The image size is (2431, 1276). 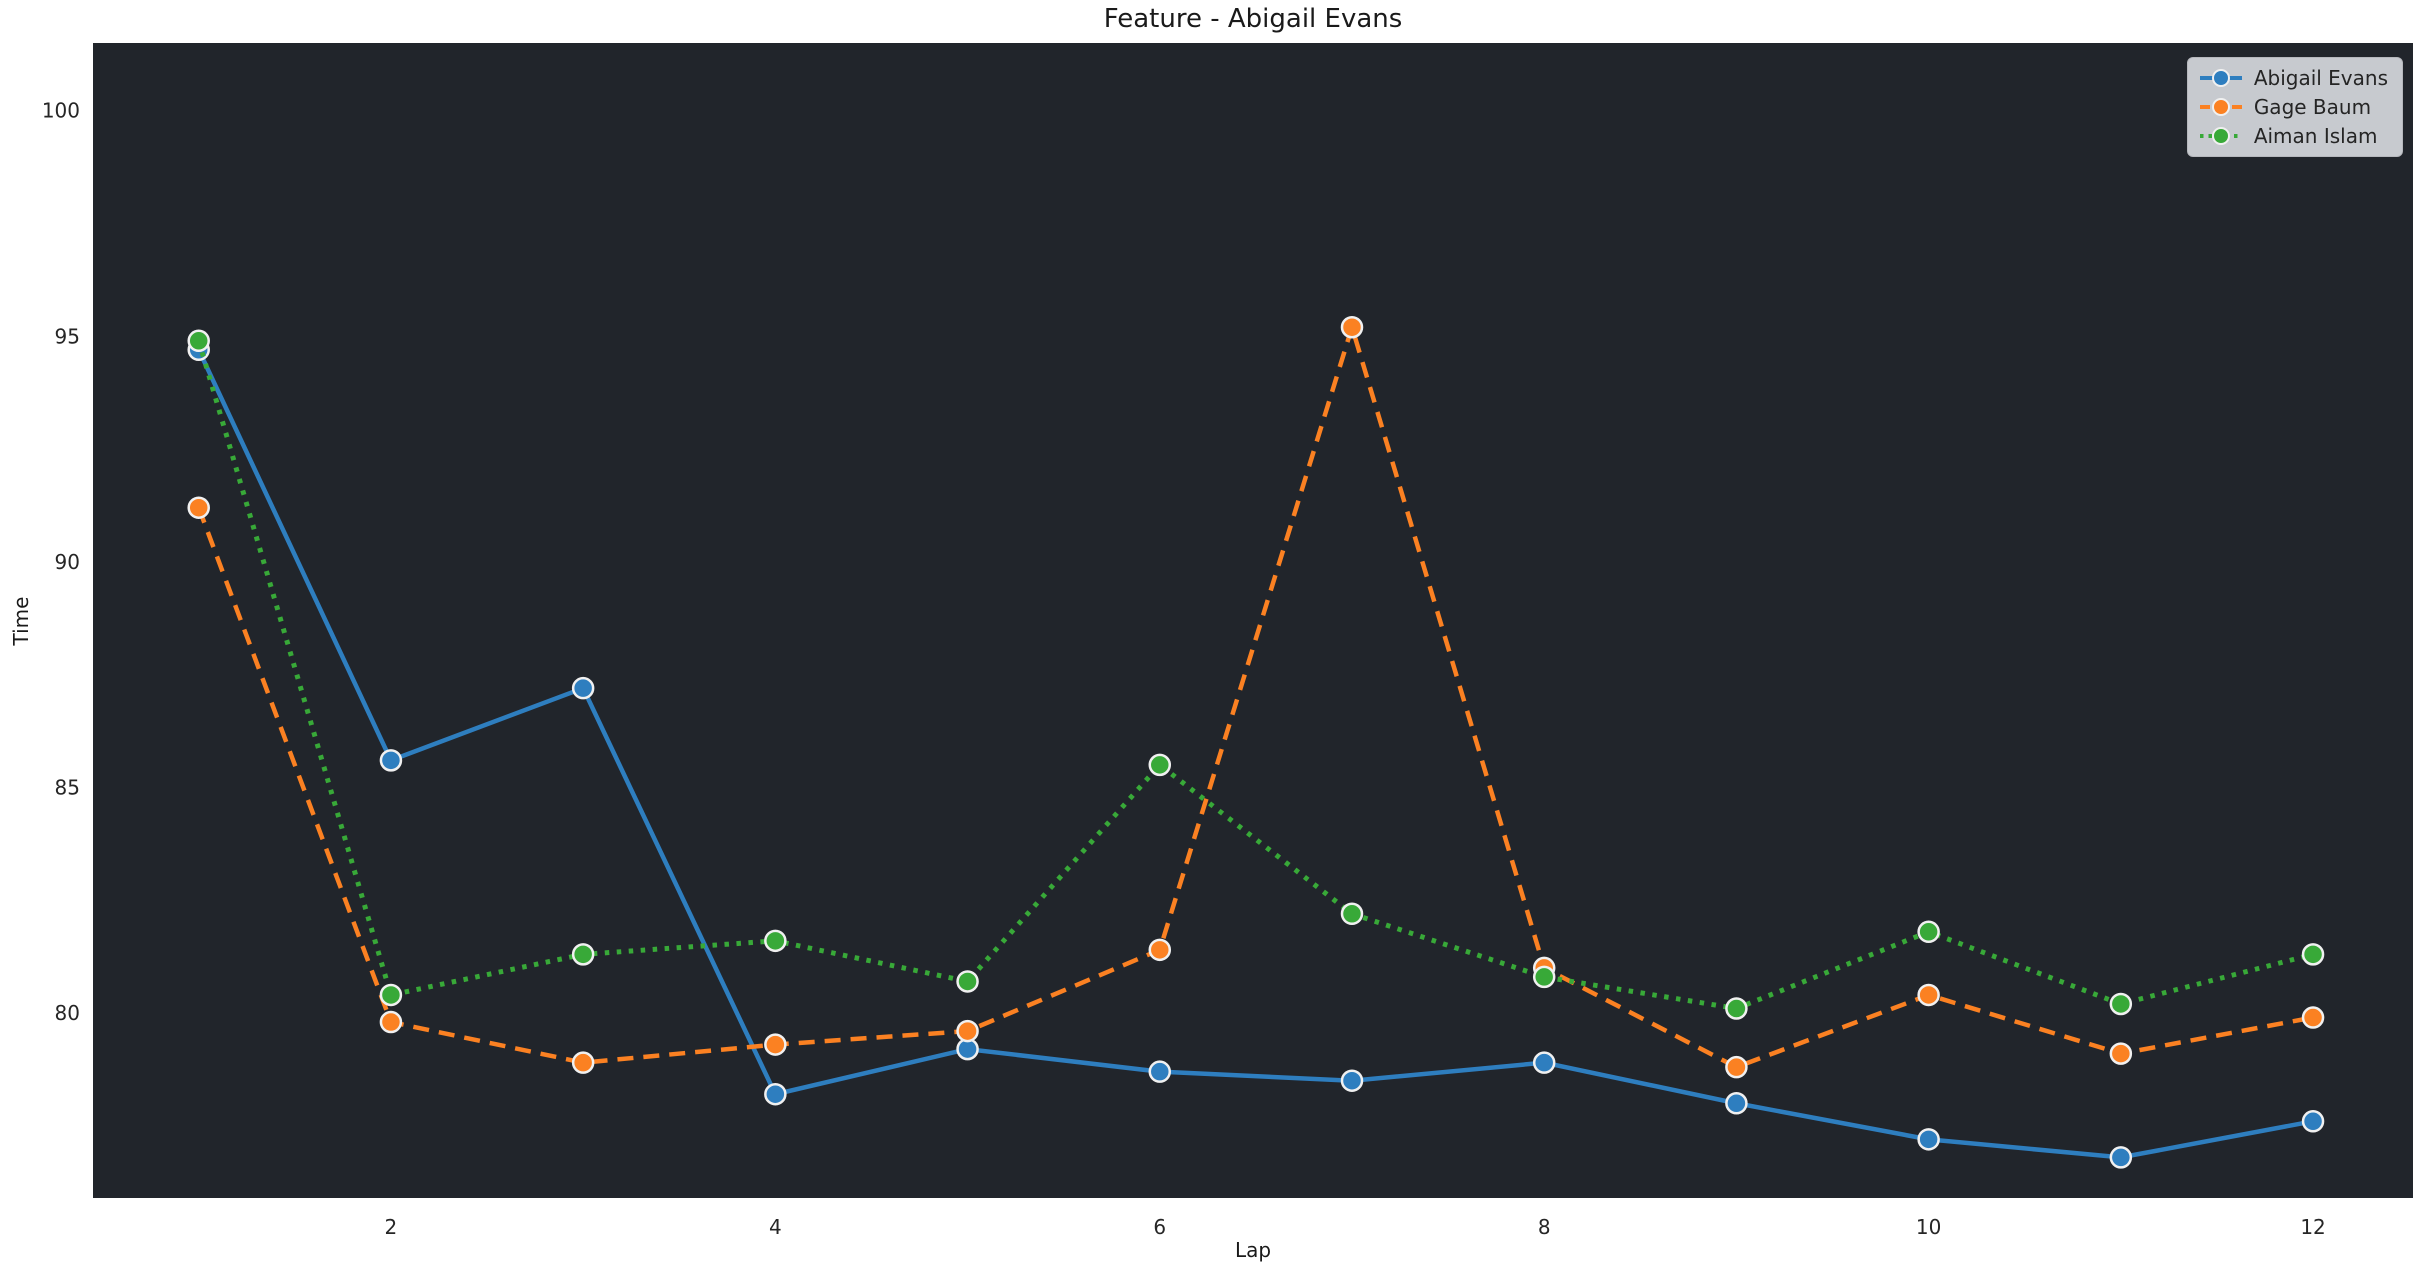 I want to click on legend-item: Abigail Evans, so click(x=2293, y=78).